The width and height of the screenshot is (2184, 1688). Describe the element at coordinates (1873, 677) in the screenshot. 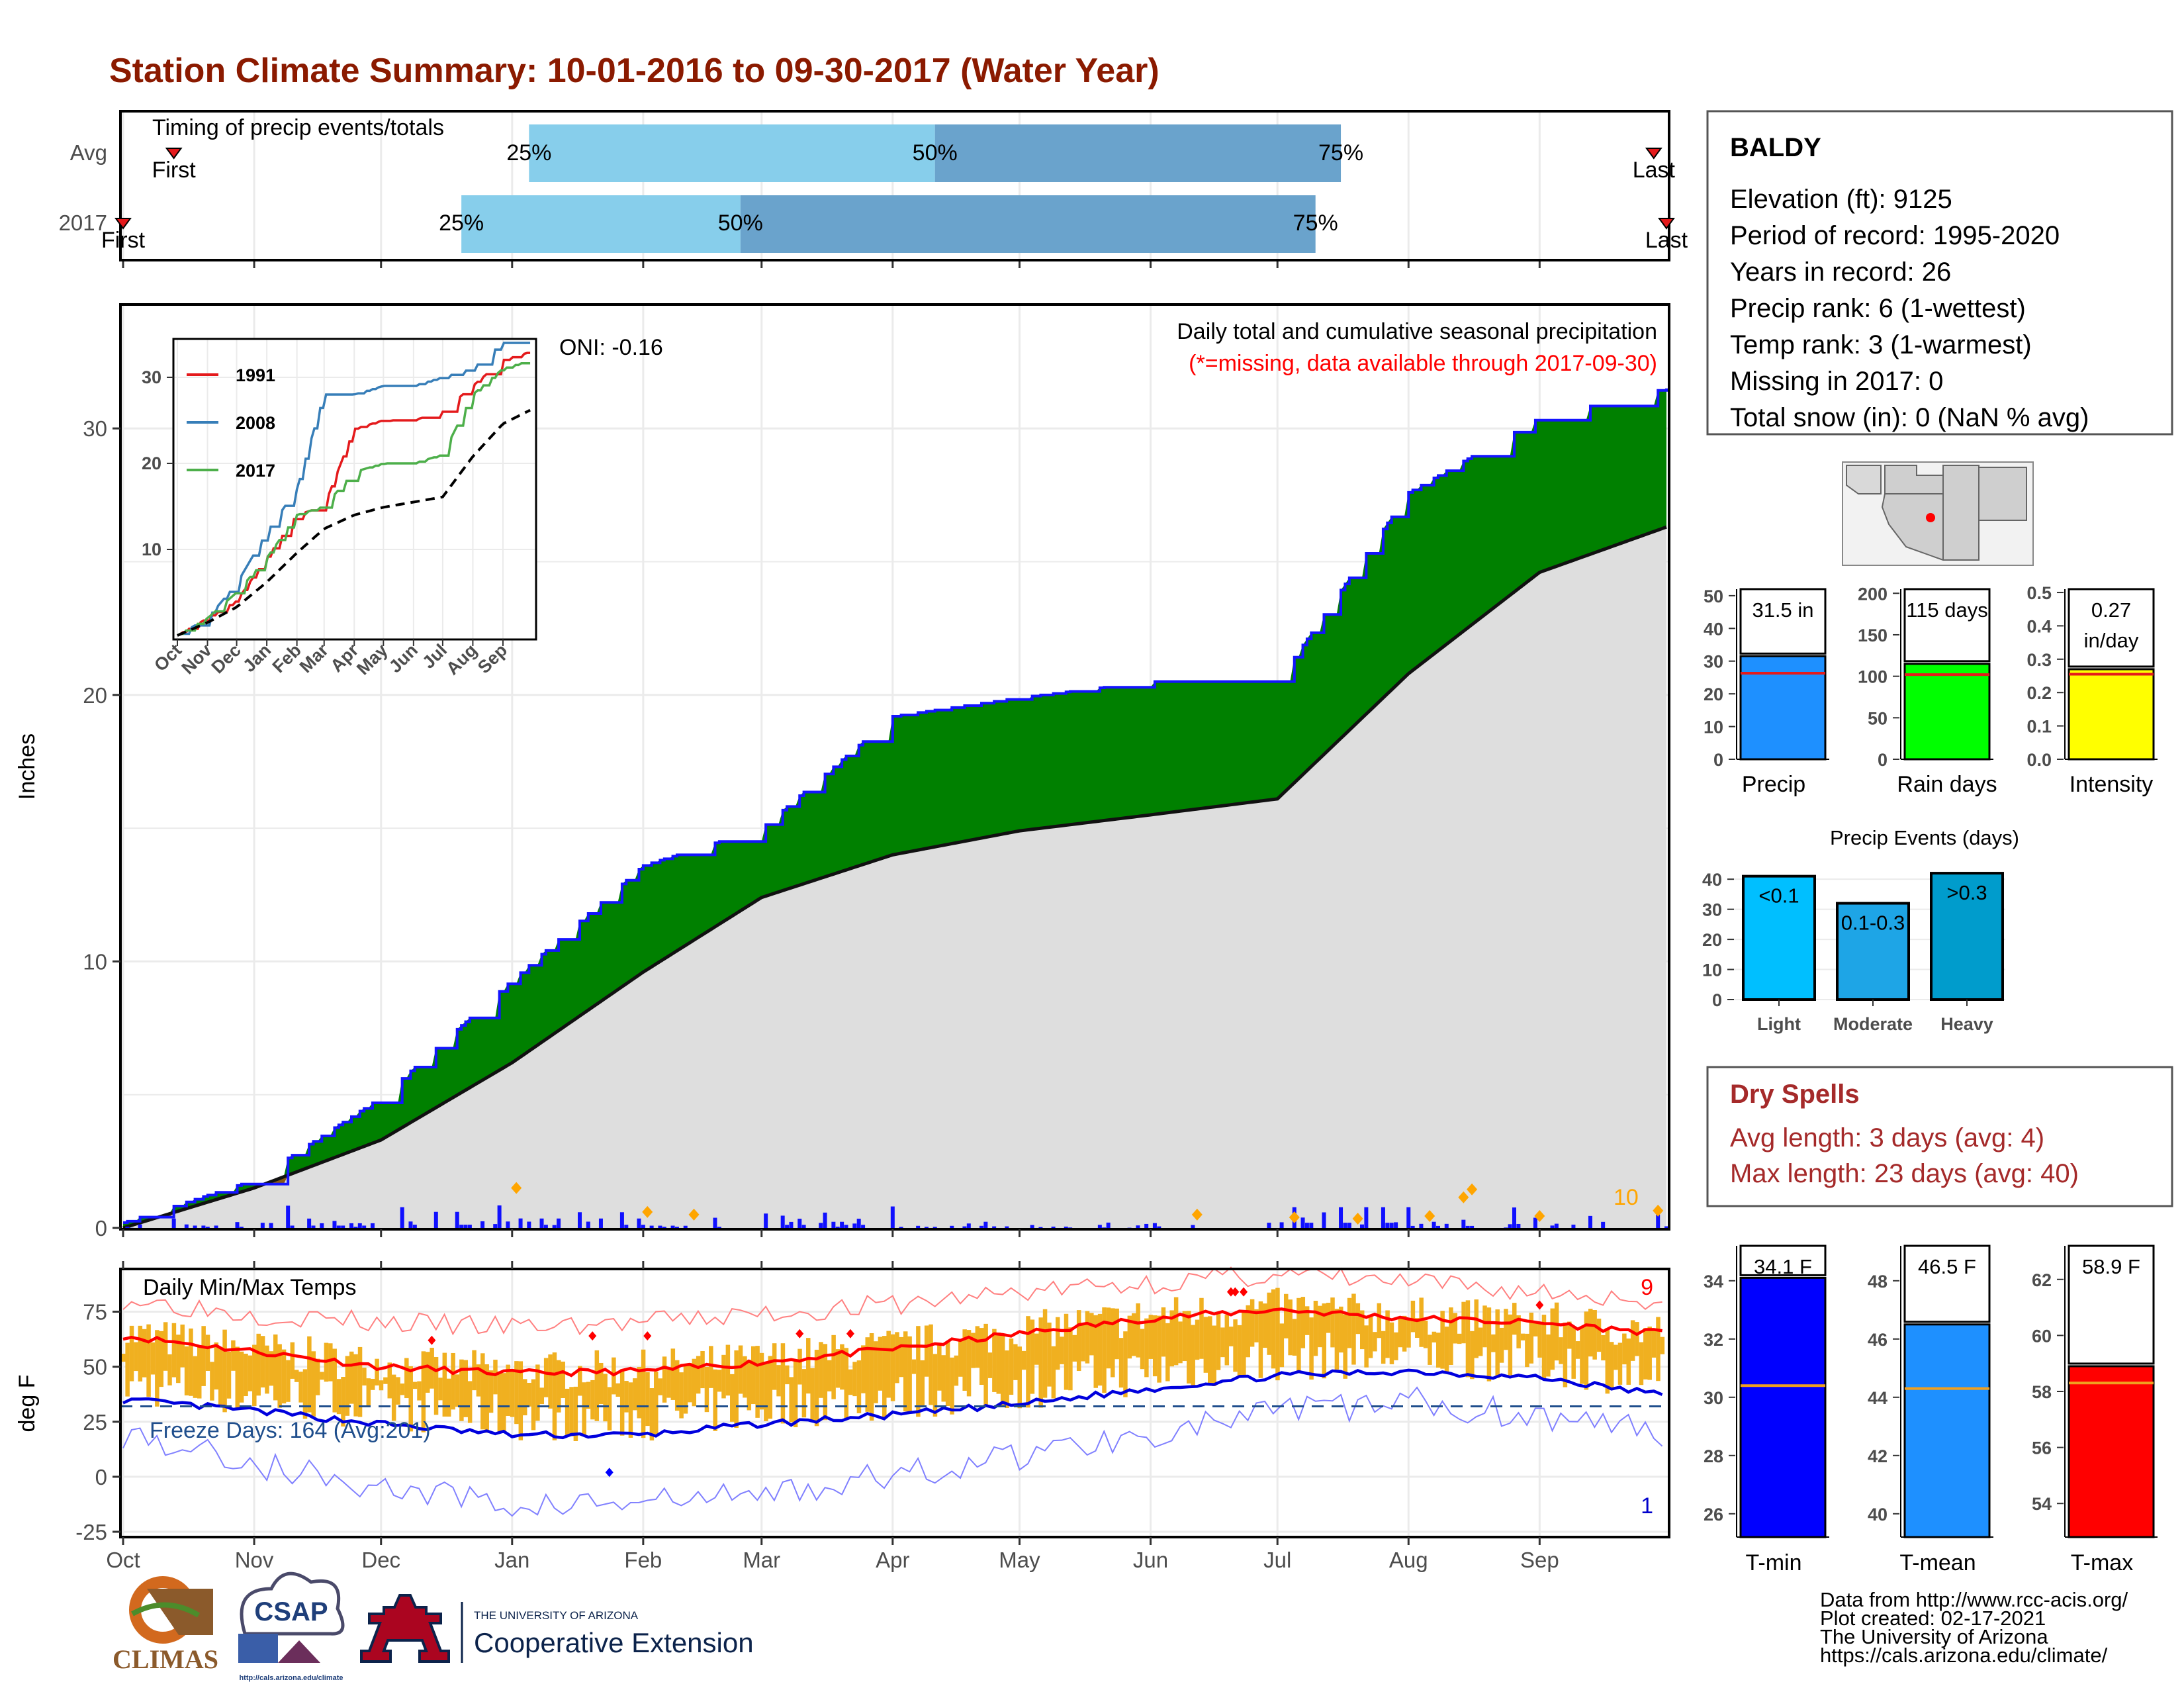

I see `precip-bar-y-tick-label: 100` at that location.